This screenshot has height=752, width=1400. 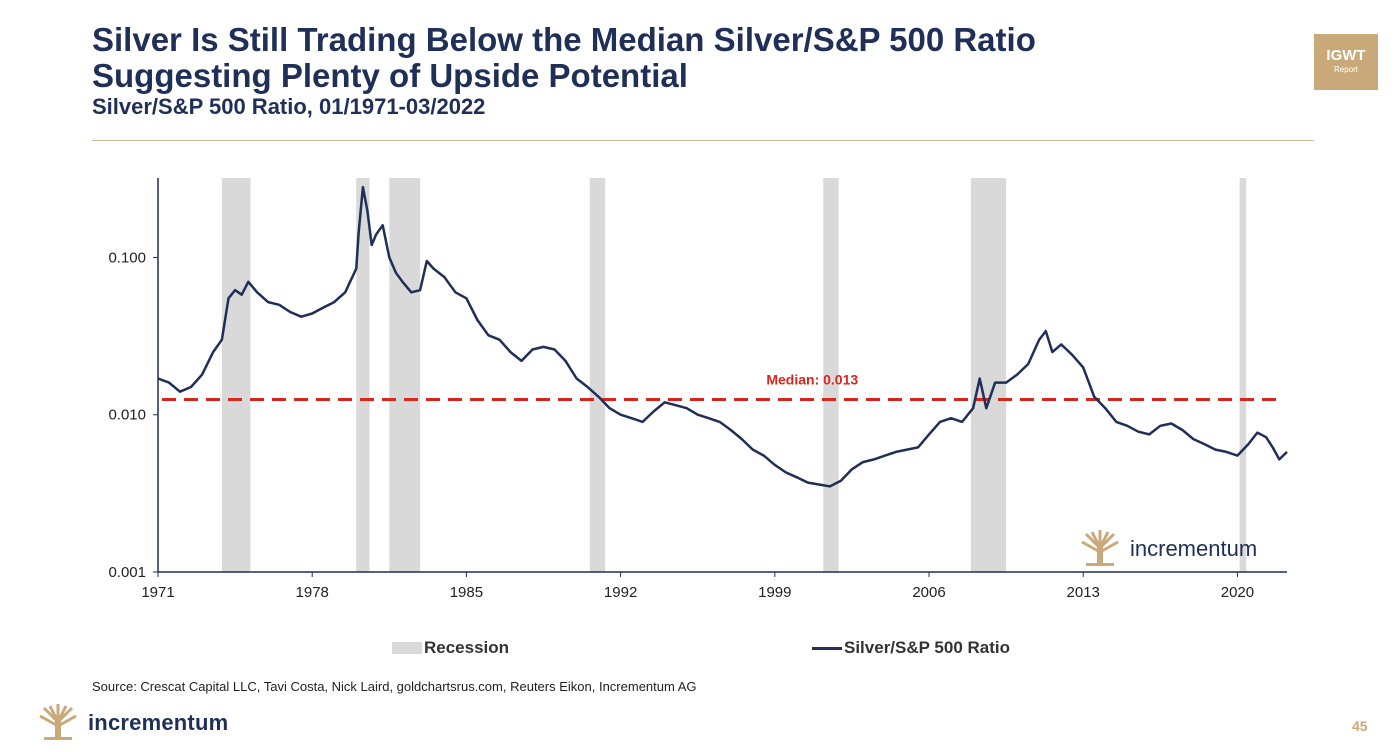 I want to click on legend-recession: Recession, so click(x=450, y=648).